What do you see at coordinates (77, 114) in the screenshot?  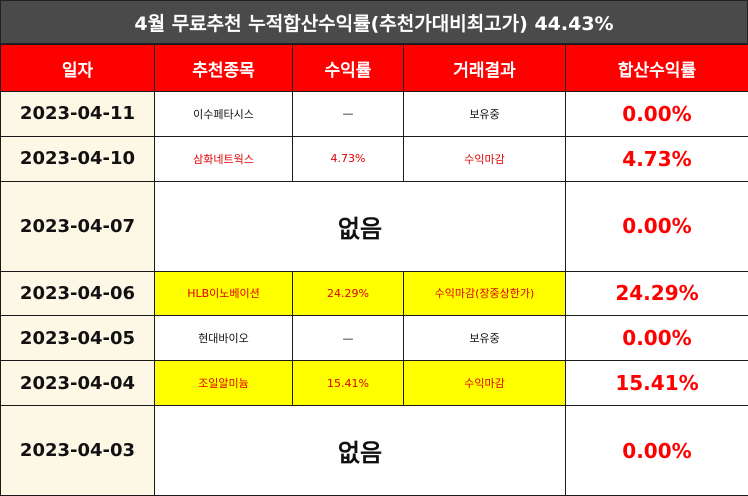 I see `row-date: 2023-04-11` at bounding box center [77, 114].